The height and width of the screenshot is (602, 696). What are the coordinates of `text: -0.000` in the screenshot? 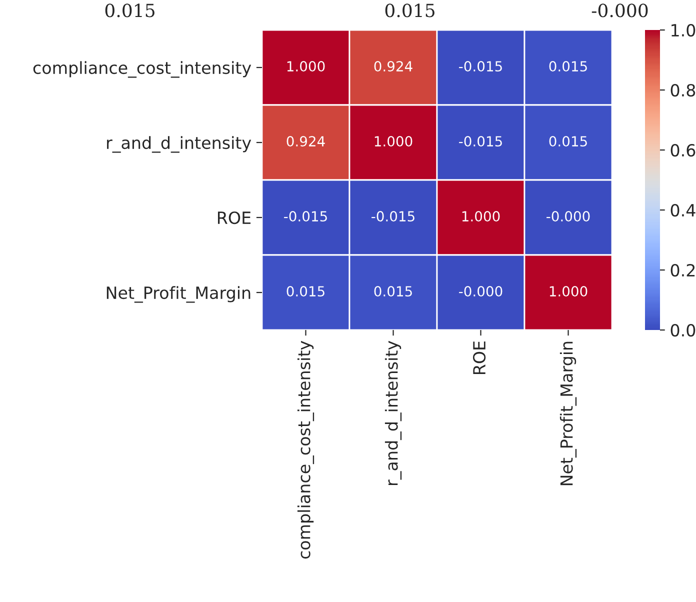 It's located at (620, 11).